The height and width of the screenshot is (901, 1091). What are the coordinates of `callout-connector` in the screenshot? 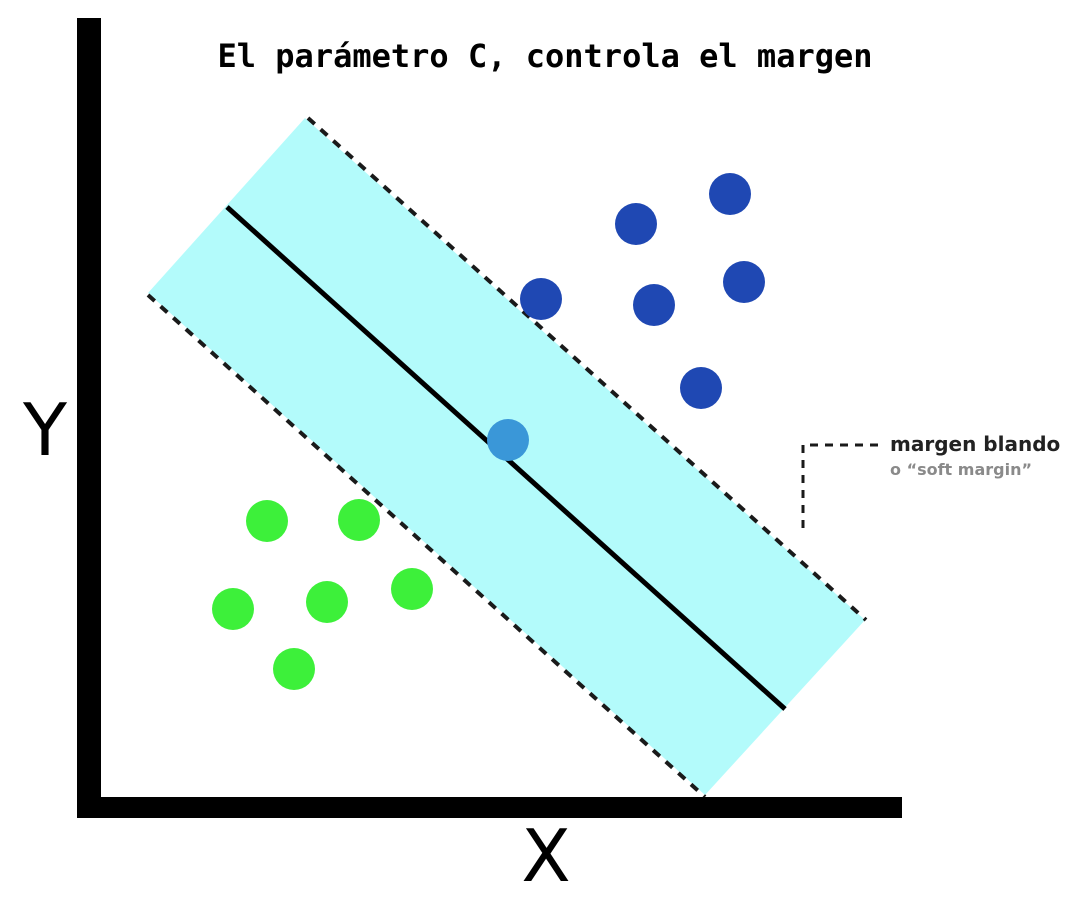 It's located at (840, 485).